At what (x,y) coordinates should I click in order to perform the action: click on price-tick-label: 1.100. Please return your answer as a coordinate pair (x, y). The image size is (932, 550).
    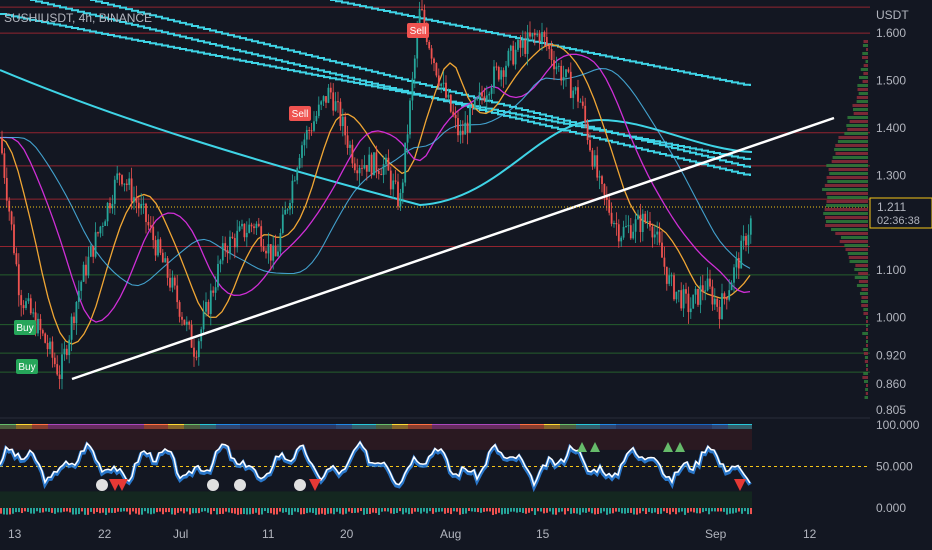
    Looking at the image, I should click on (891, 270).